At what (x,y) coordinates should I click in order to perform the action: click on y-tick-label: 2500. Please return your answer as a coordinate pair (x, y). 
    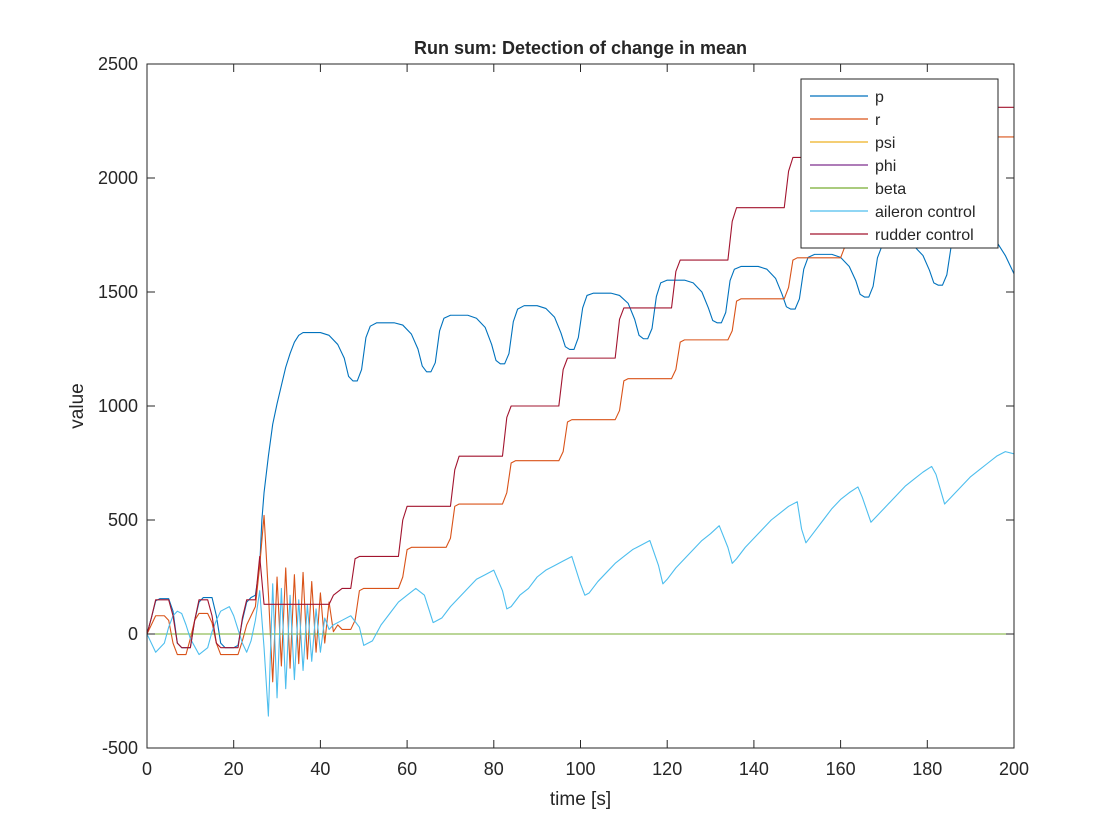
    Looking at the image, I should click on (118, 64).